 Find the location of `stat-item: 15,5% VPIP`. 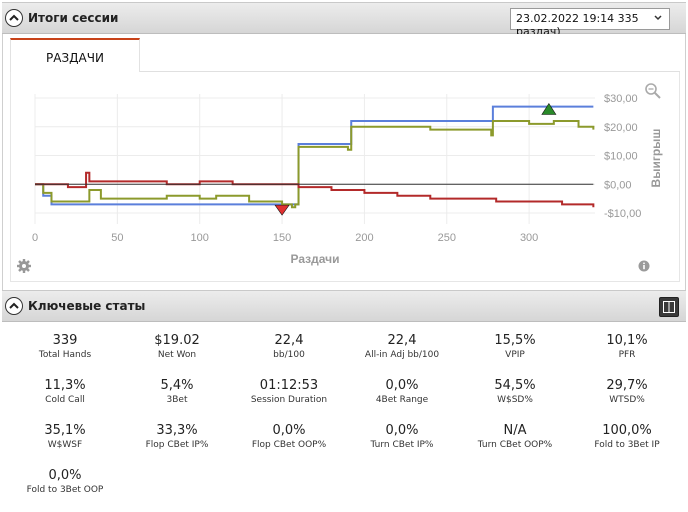

stat-item: 15,5% VPIP is located at coordinates (515, 346).